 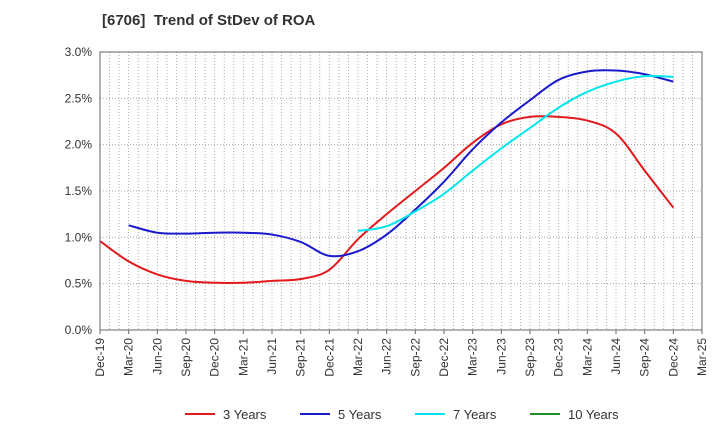 I want to click on x-tick-label: Mar-20, so click(x=129, y=357).